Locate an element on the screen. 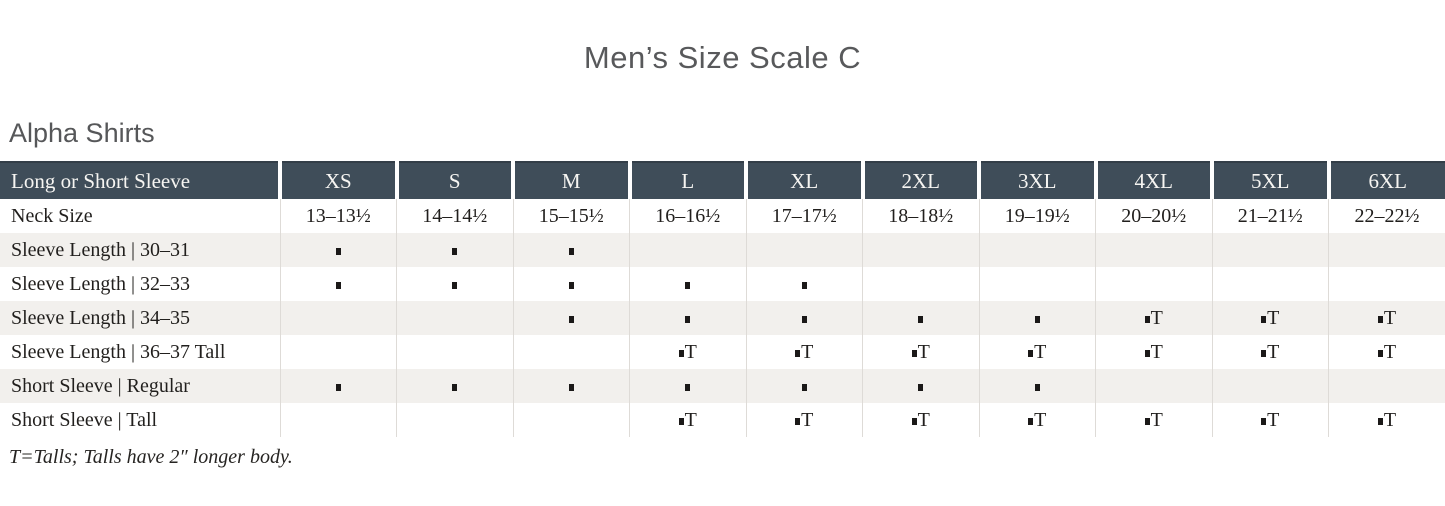 The height and width of the screenshot is (506, 1445). table-row: Sleeve Length | 32–33 is located at coordinates (722, 284).